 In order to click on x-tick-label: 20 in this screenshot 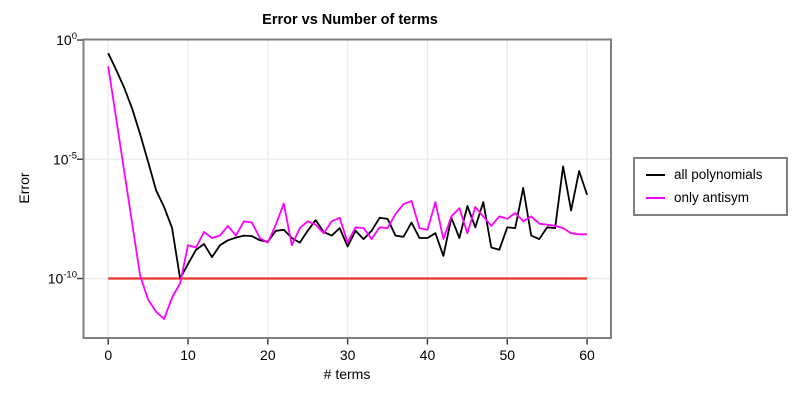, I will do `click(268, 355)`.